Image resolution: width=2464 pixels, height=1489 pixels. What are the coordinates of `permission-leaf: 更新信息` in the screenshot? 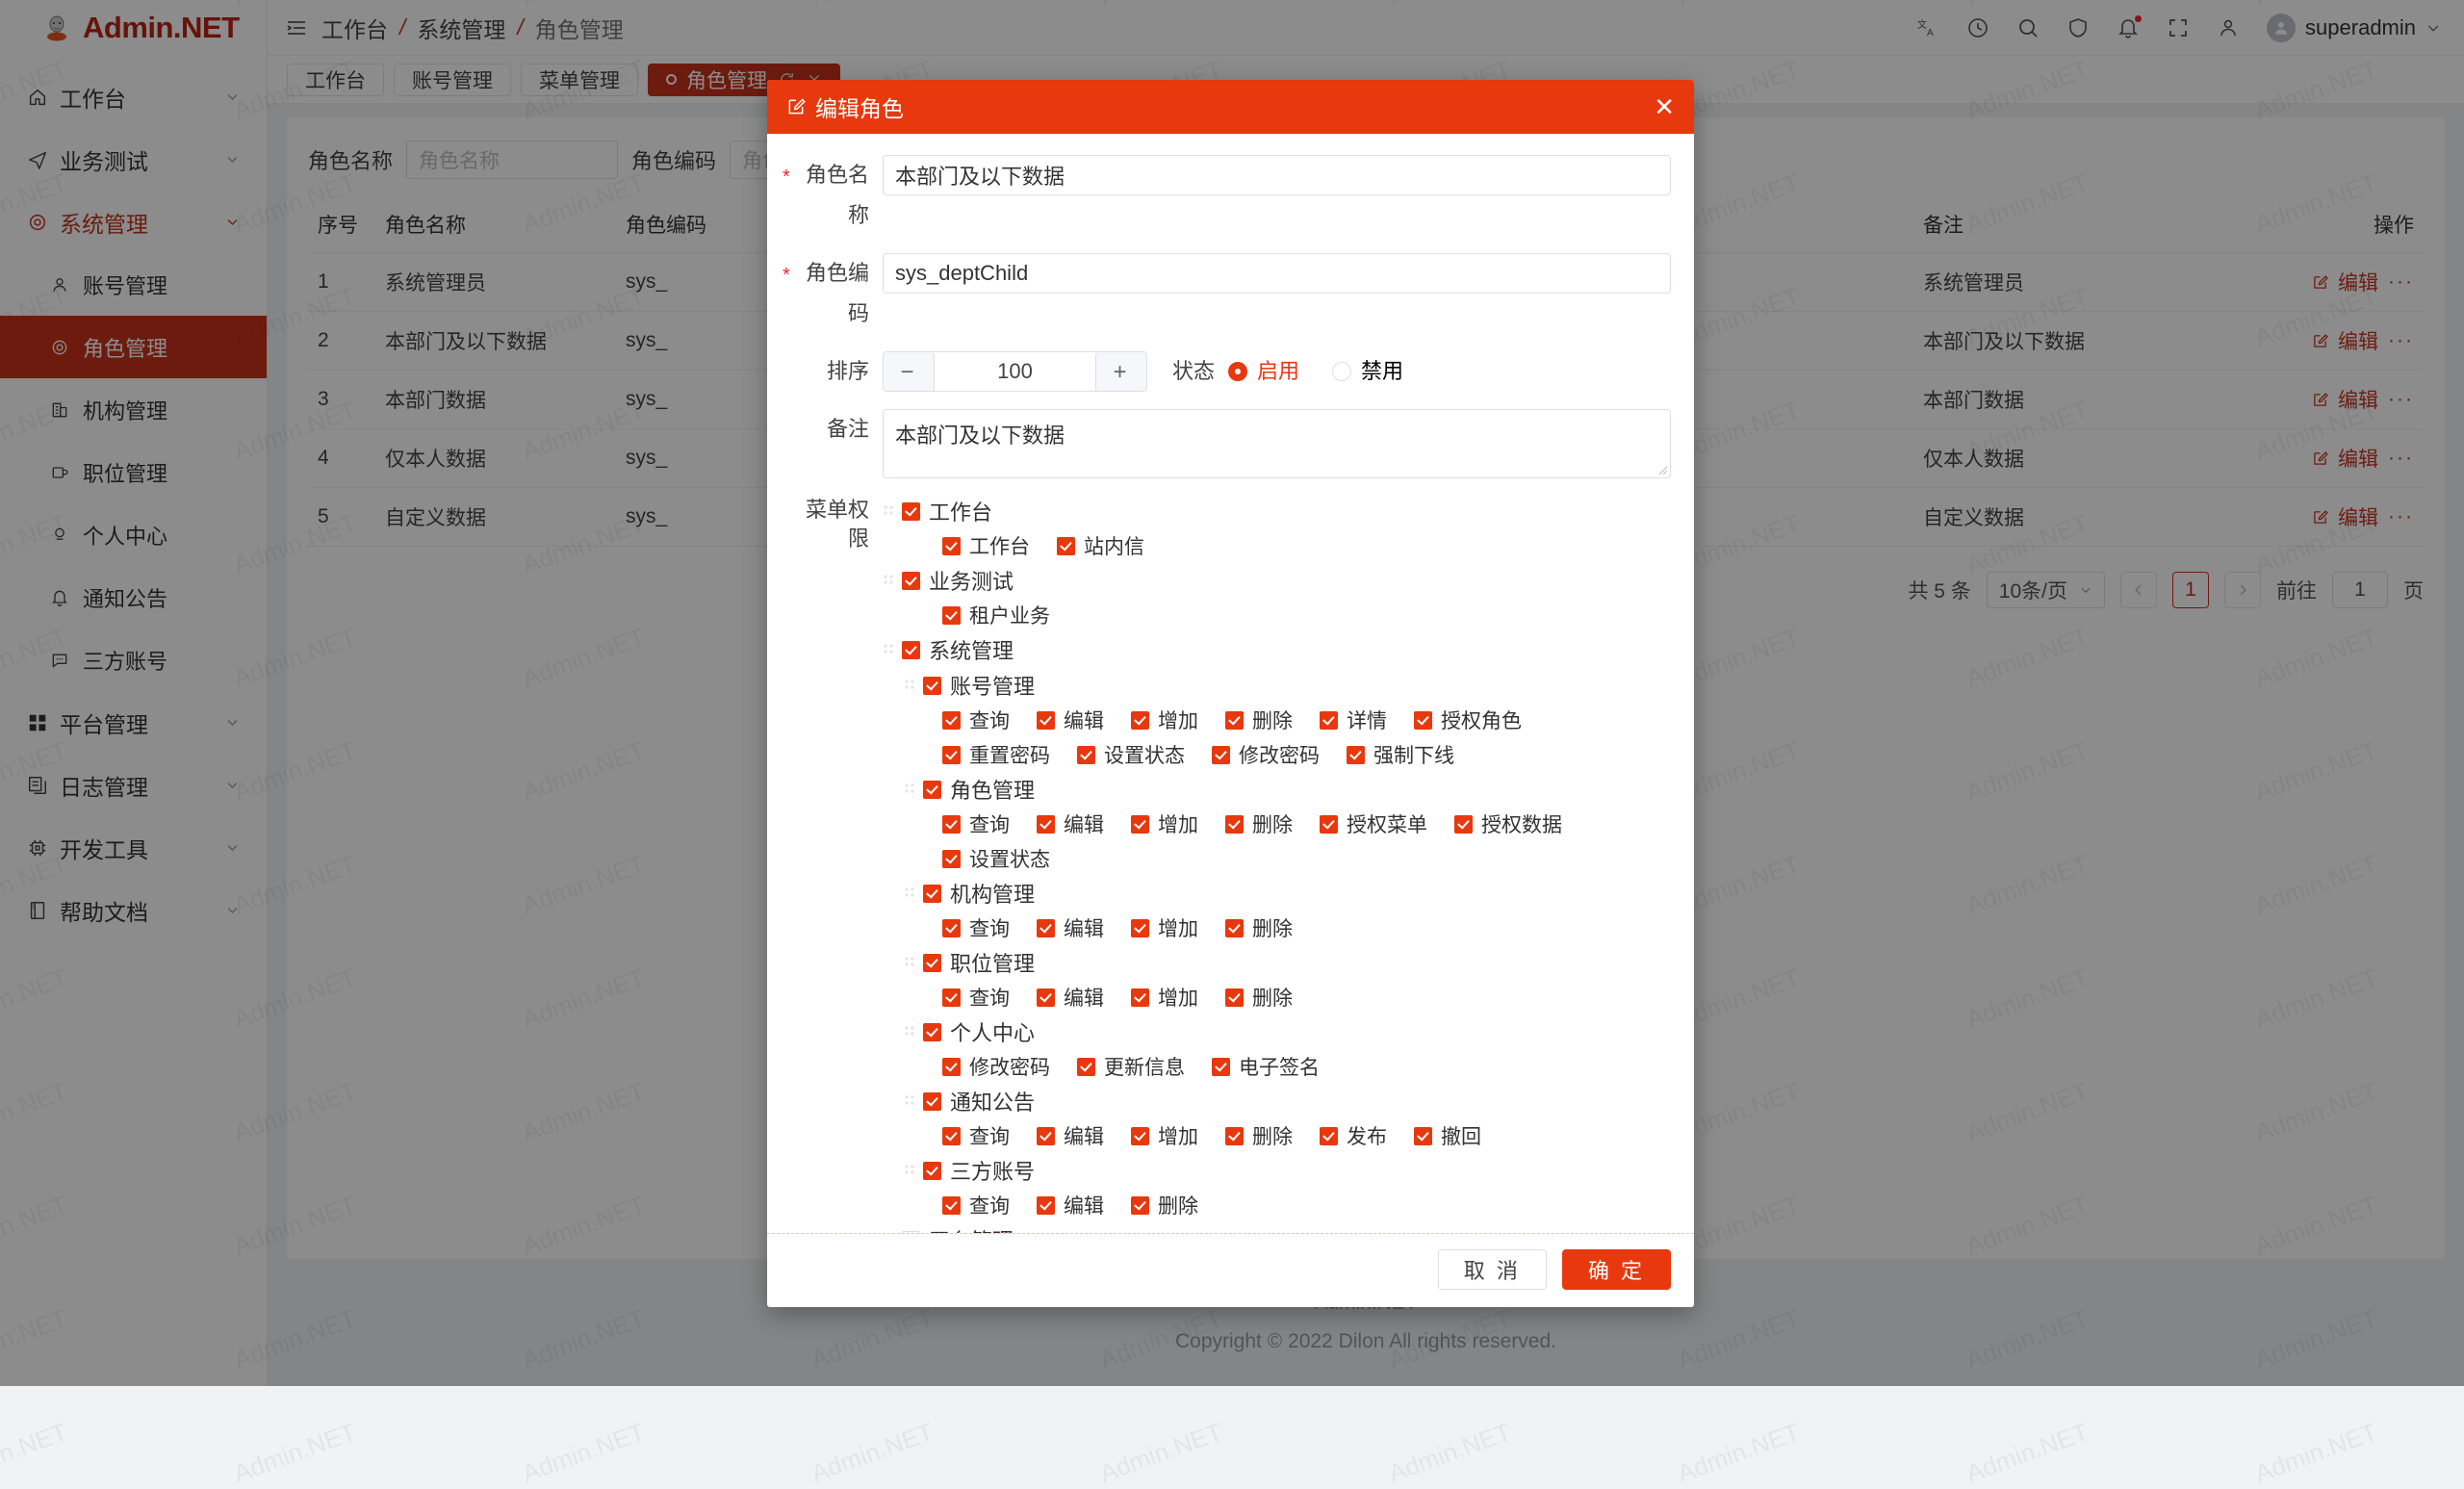 It's located at (1131, 1066).